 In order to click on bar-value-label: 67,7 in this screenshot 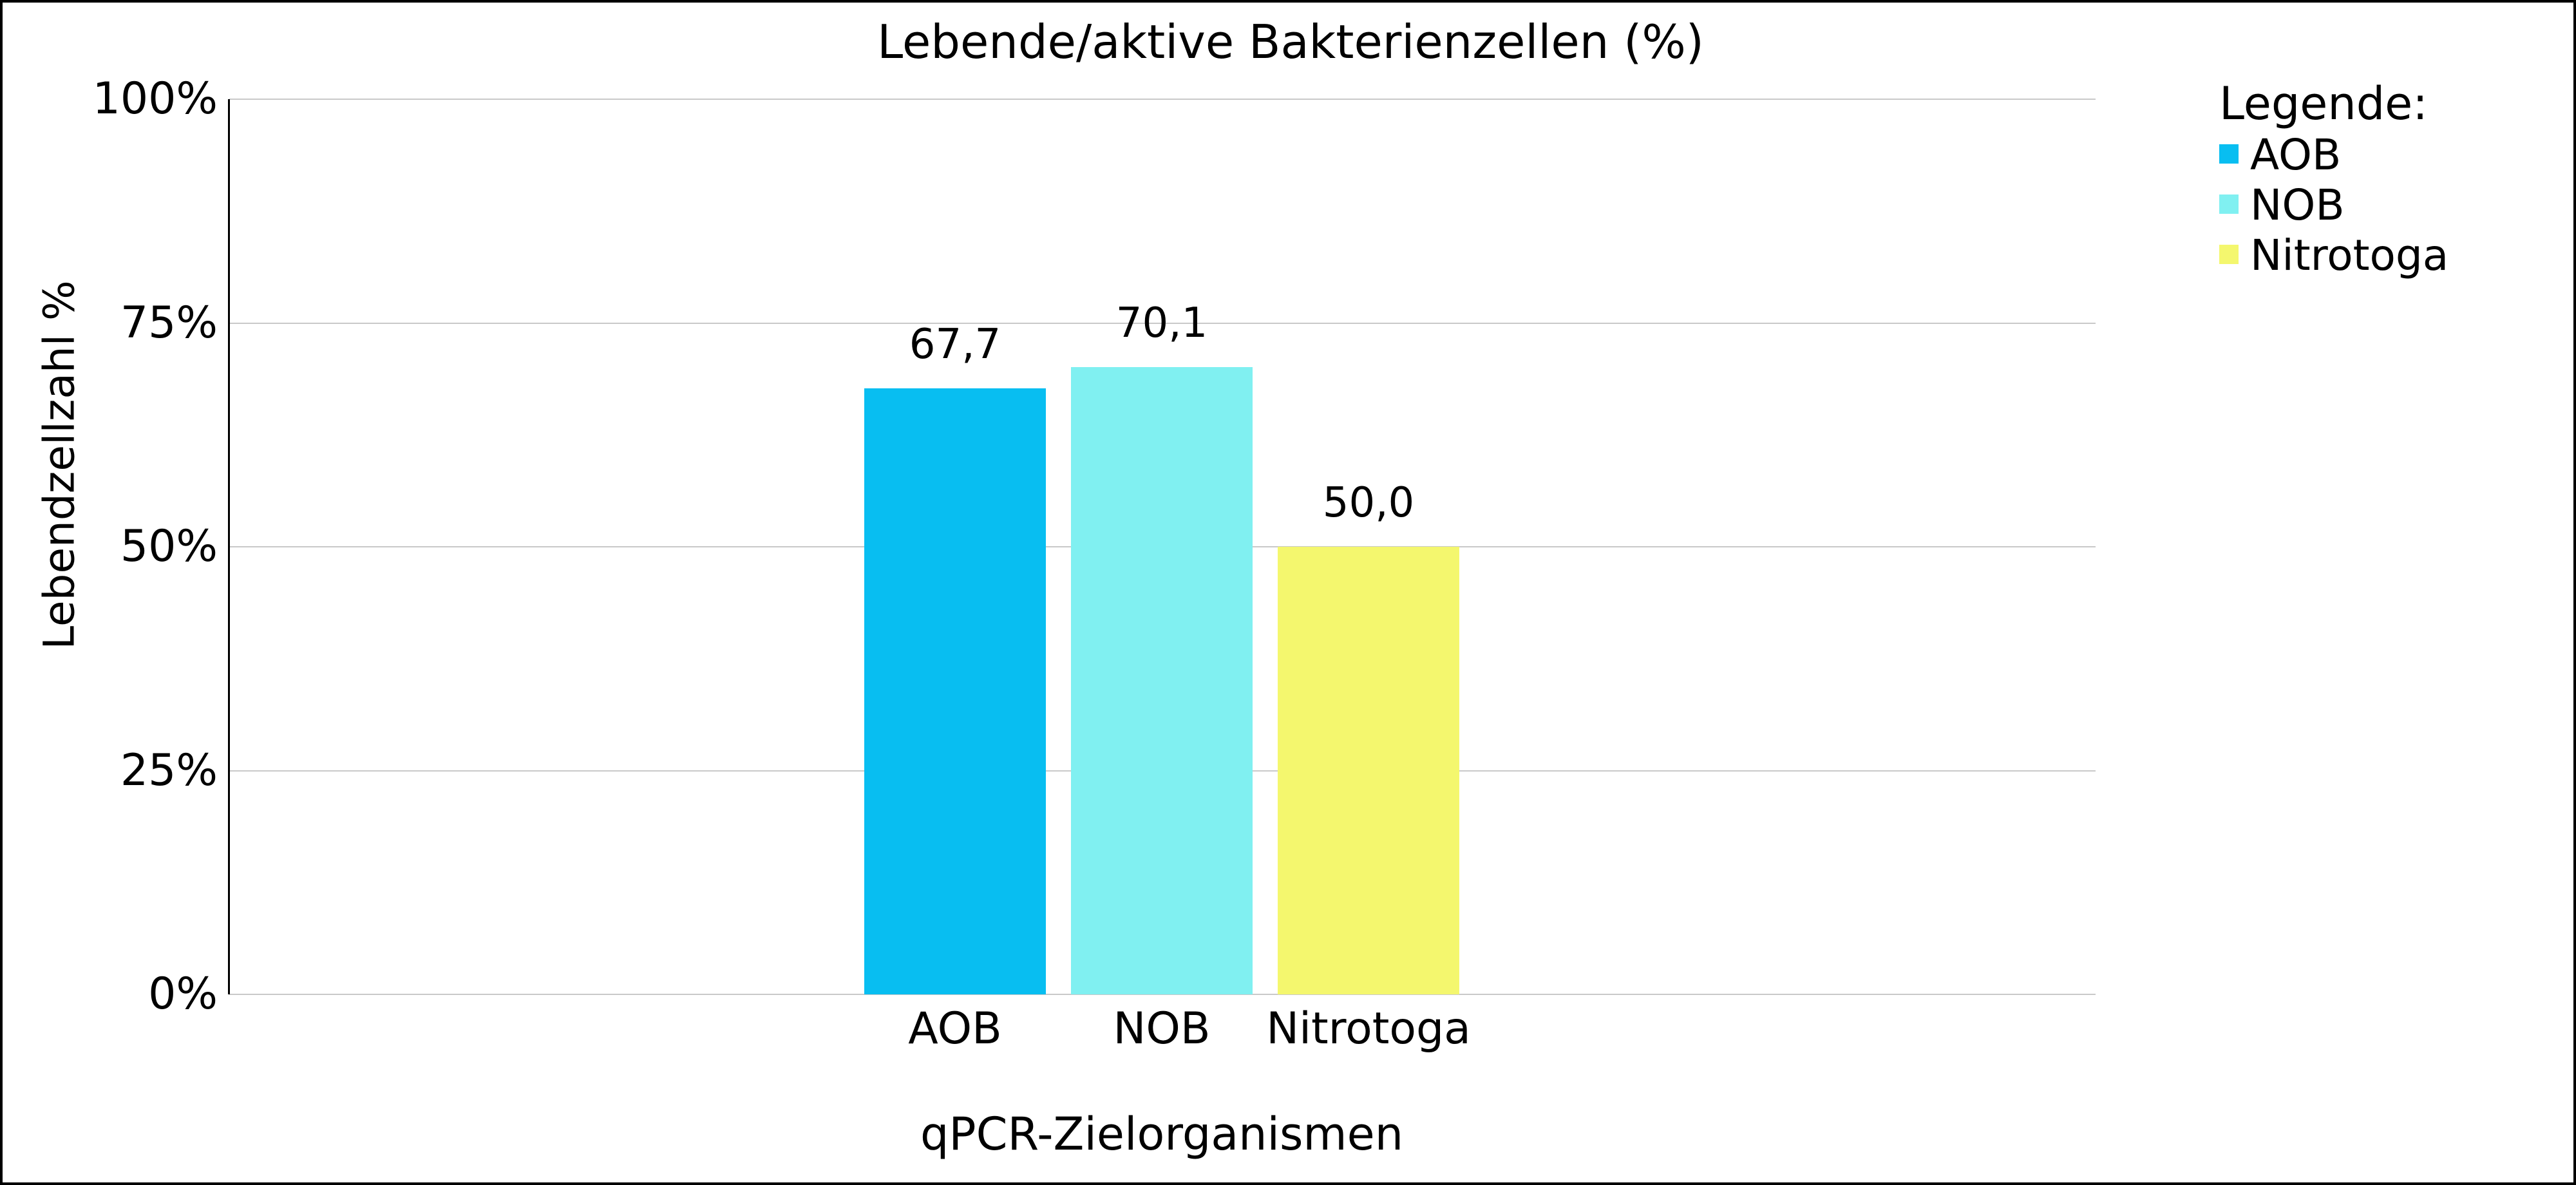, I will do `click(955, 344)`.